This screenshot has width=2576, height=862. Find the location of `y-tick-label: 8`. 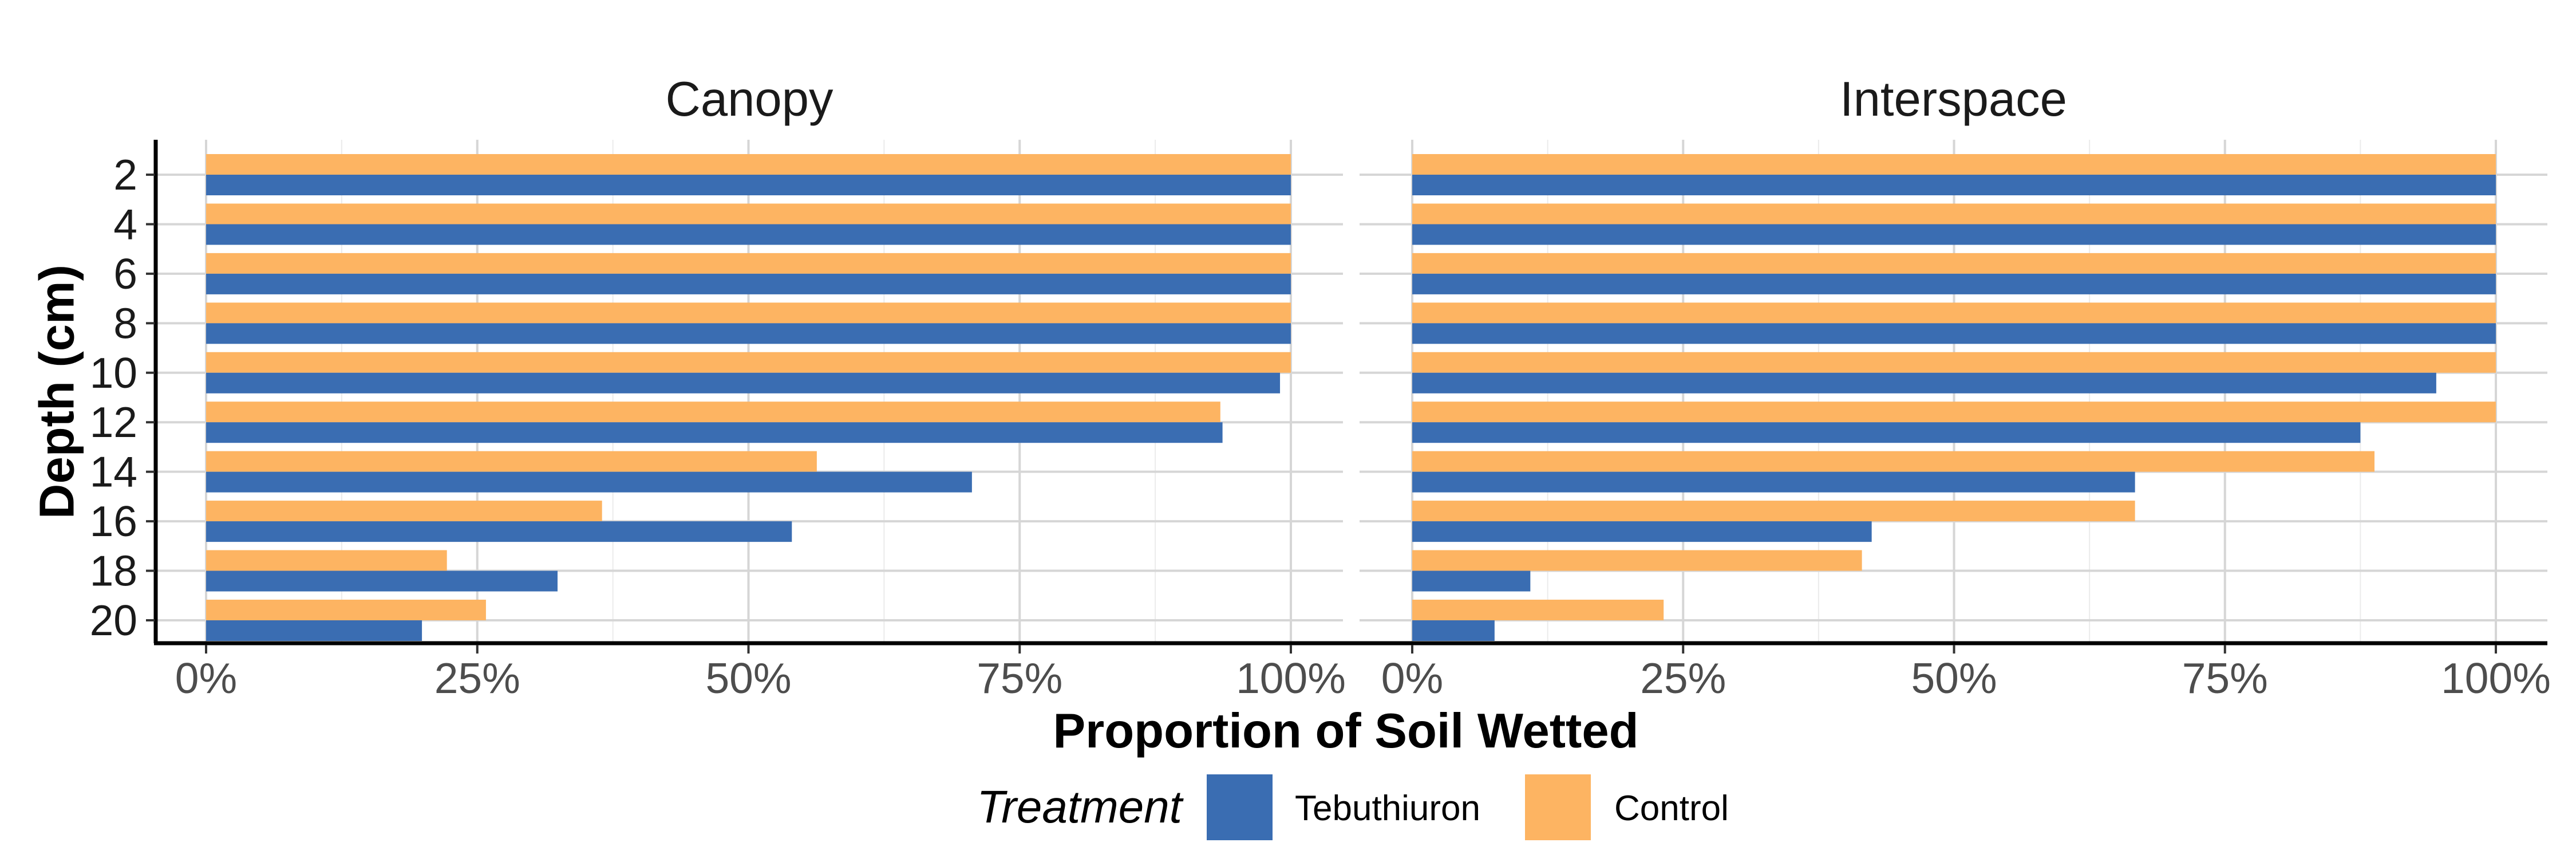

y-tick-label: 8 is located at coordinates (125, 323).